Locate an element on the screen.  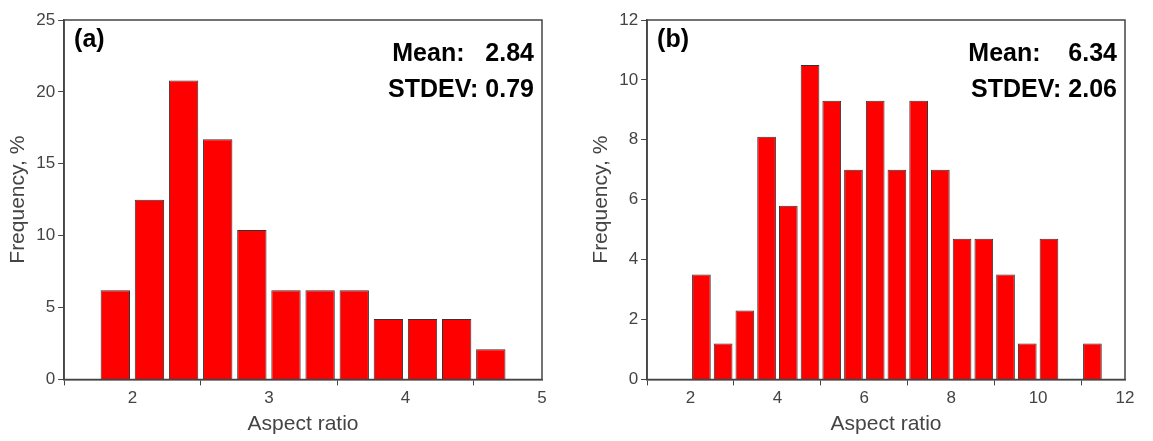
x-tick-label: 12 is located at coordinates (1125, 398).